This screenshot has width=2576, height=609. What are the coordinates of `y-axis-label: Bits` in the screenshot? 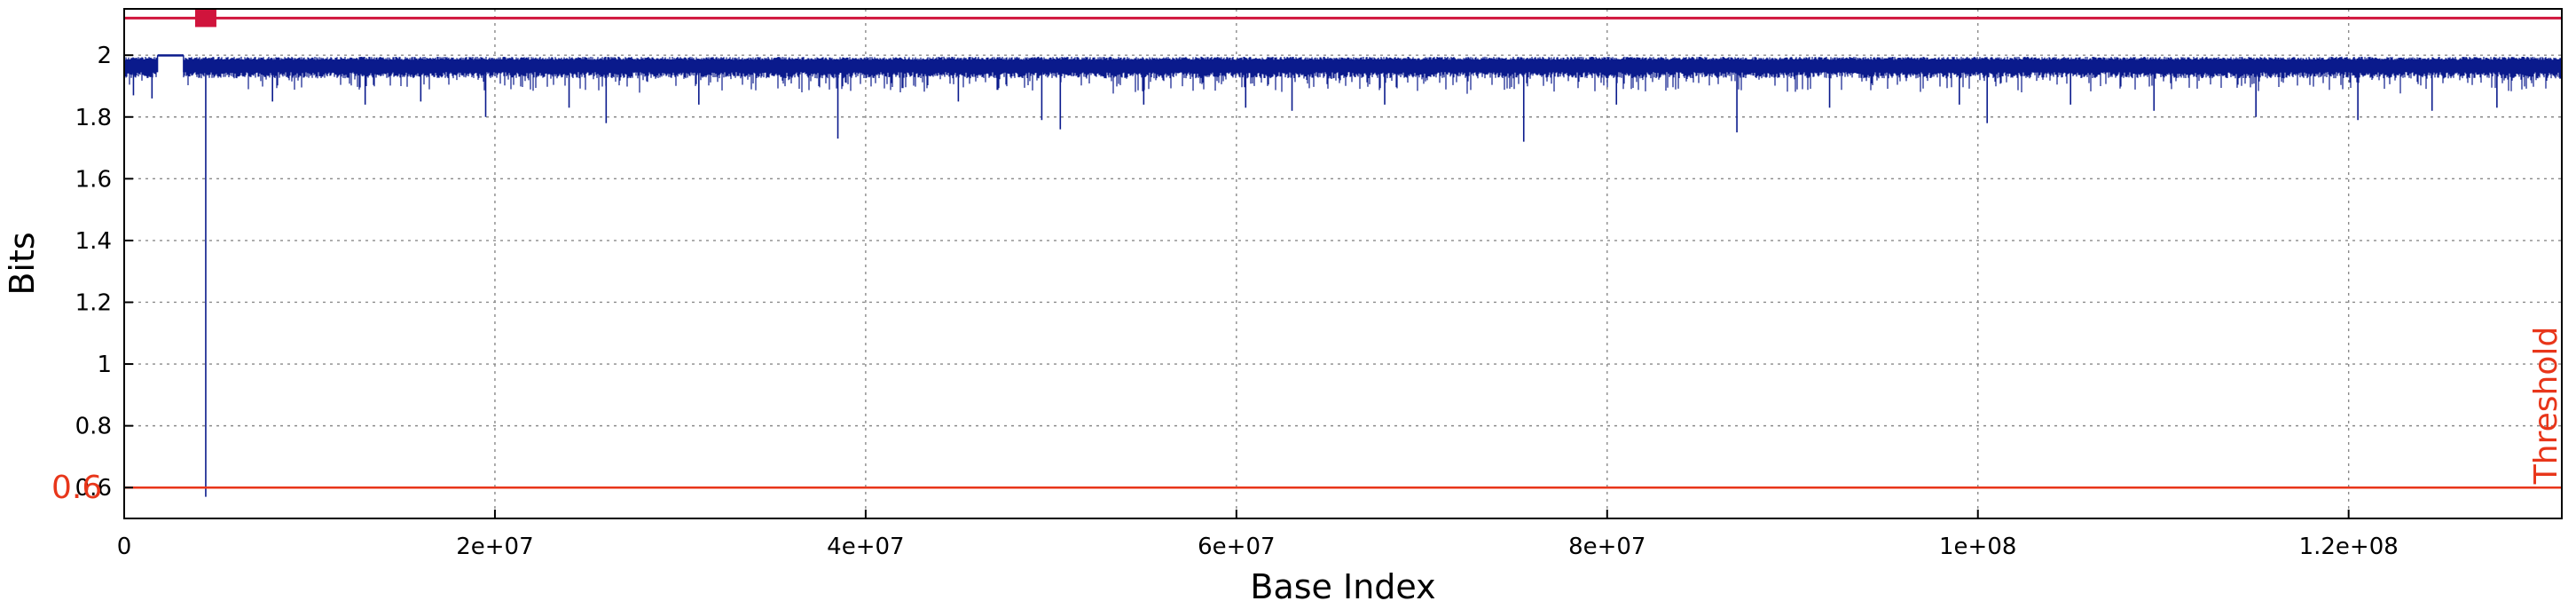 It's located at (22, 263).